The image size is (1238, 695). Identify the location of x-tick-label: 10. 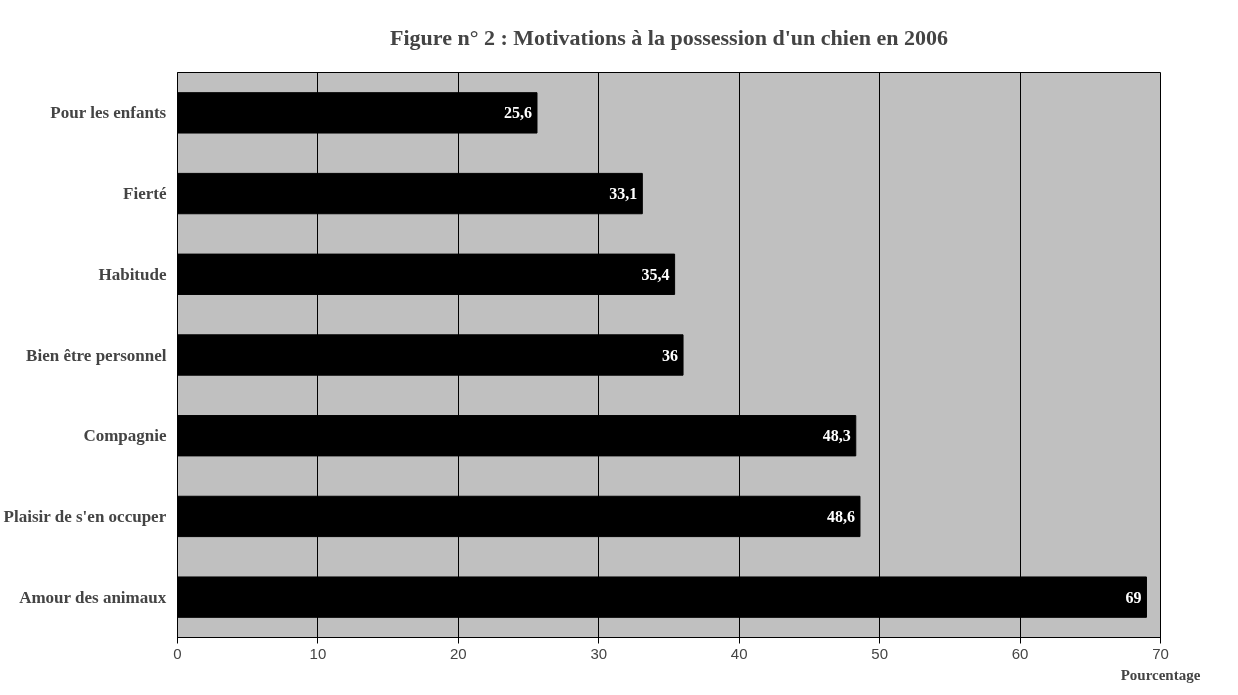
(318, 653).